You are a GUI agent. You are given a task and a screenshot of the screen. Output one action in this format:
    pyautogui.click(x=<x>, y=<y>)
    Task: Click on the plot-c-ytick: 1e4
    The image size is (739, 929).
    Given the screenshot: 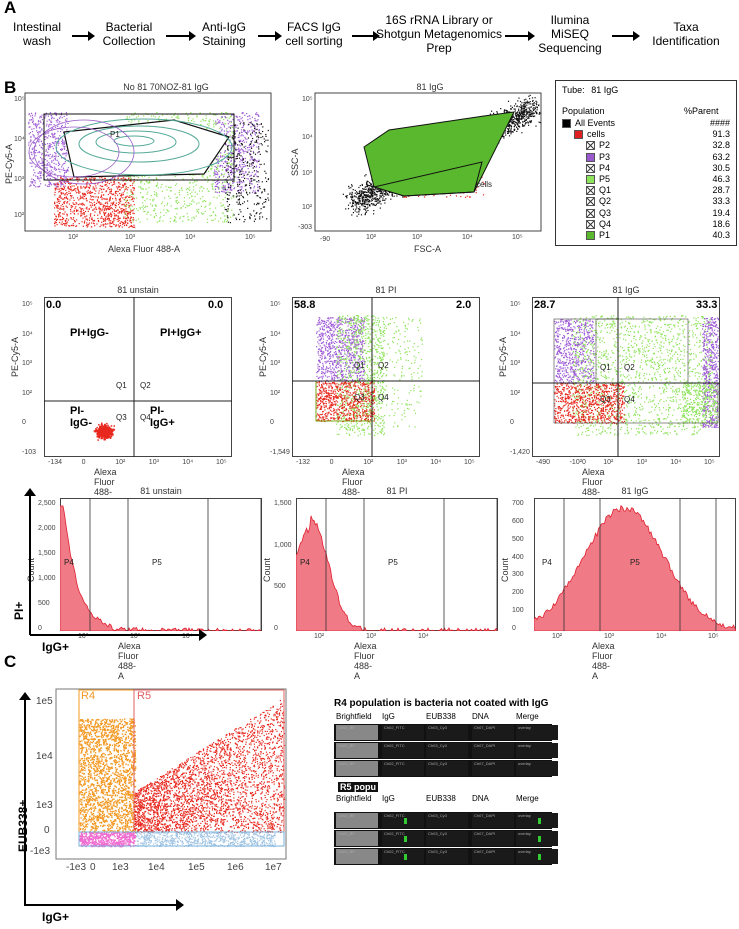 What is the action you would take?
    pyautogui.click(x=44, y=756)
    